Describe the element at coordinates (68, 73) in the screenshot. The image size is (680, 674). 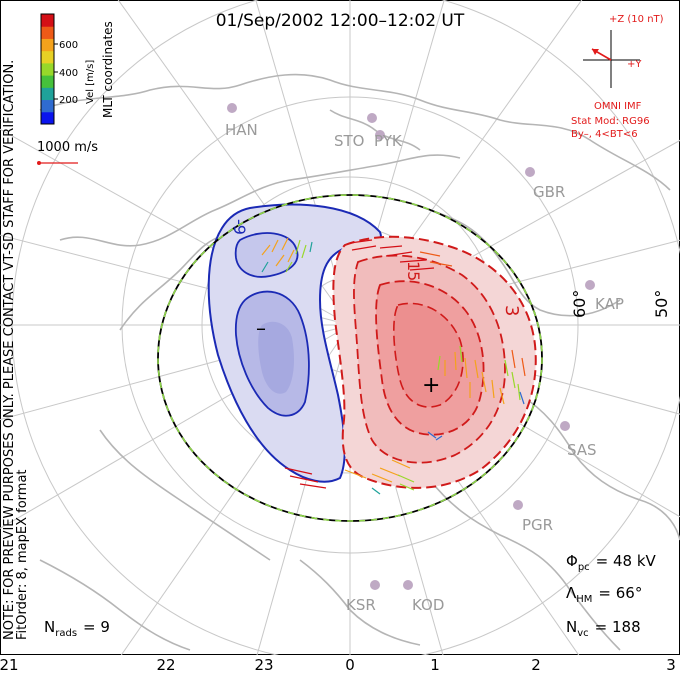
I see `colorbar-tick-400: 400` at that location.